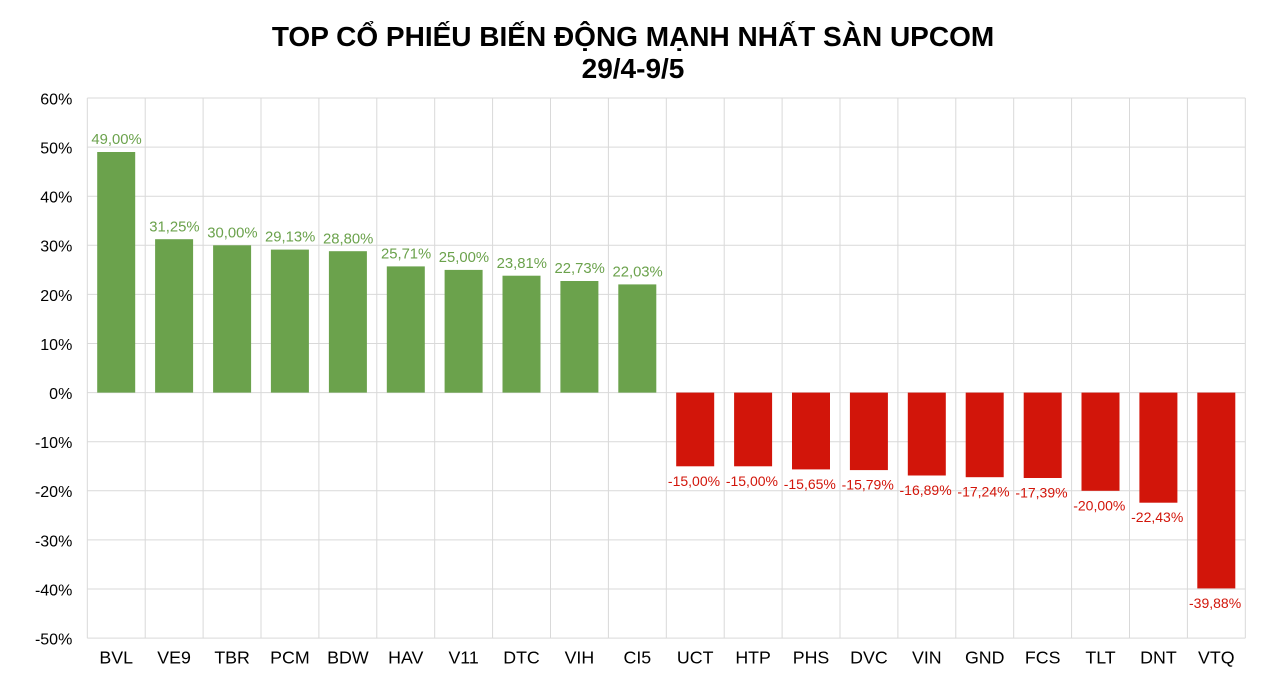 The width and height of the screenshot is (1280, 686). What do you see at coordinates (580, 268) in the screenshot?
I see `svg-text: 22,73%` at bounding box center [580, 268].